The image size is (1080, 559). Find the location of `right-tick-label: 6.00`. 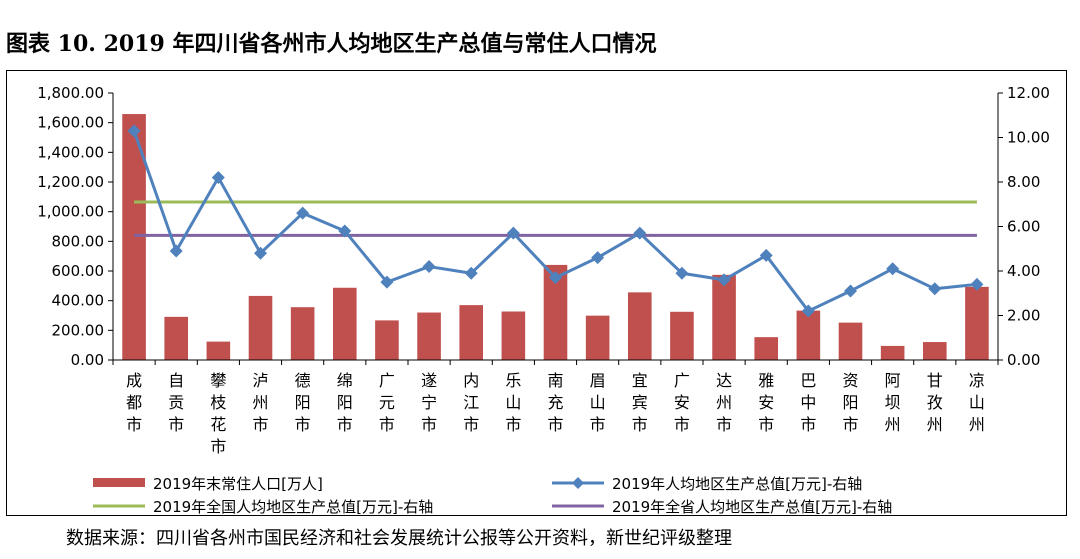

right-tick-label: 6.00 is located at coordinates (1023, 227).